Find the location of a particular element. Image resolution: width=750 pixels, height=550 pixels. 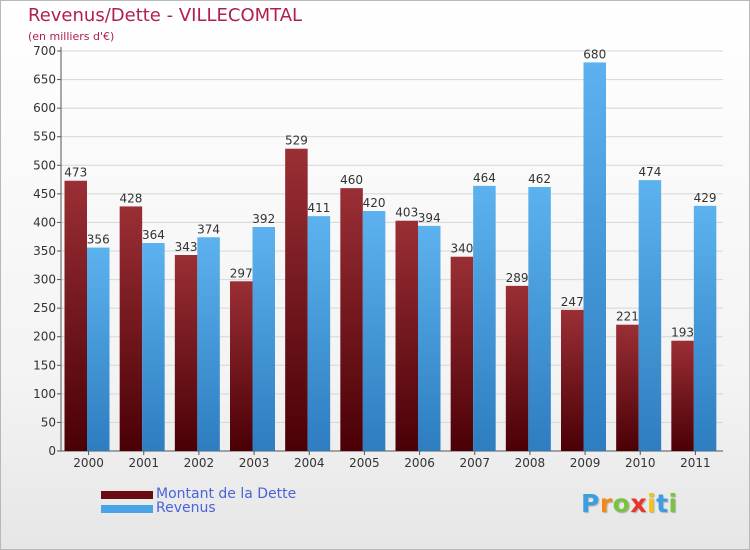

y-tick-label: 700 is located at coordinates (44, 51).